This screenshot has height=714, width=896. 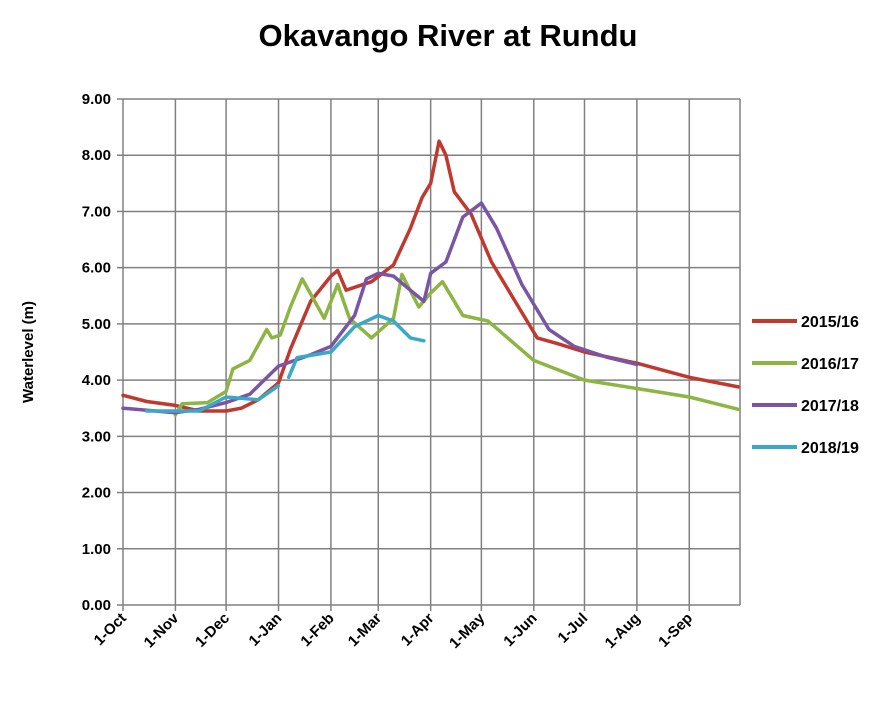 I want to click on x-tick-label: 1-Dec, so click(x=212, y=630).